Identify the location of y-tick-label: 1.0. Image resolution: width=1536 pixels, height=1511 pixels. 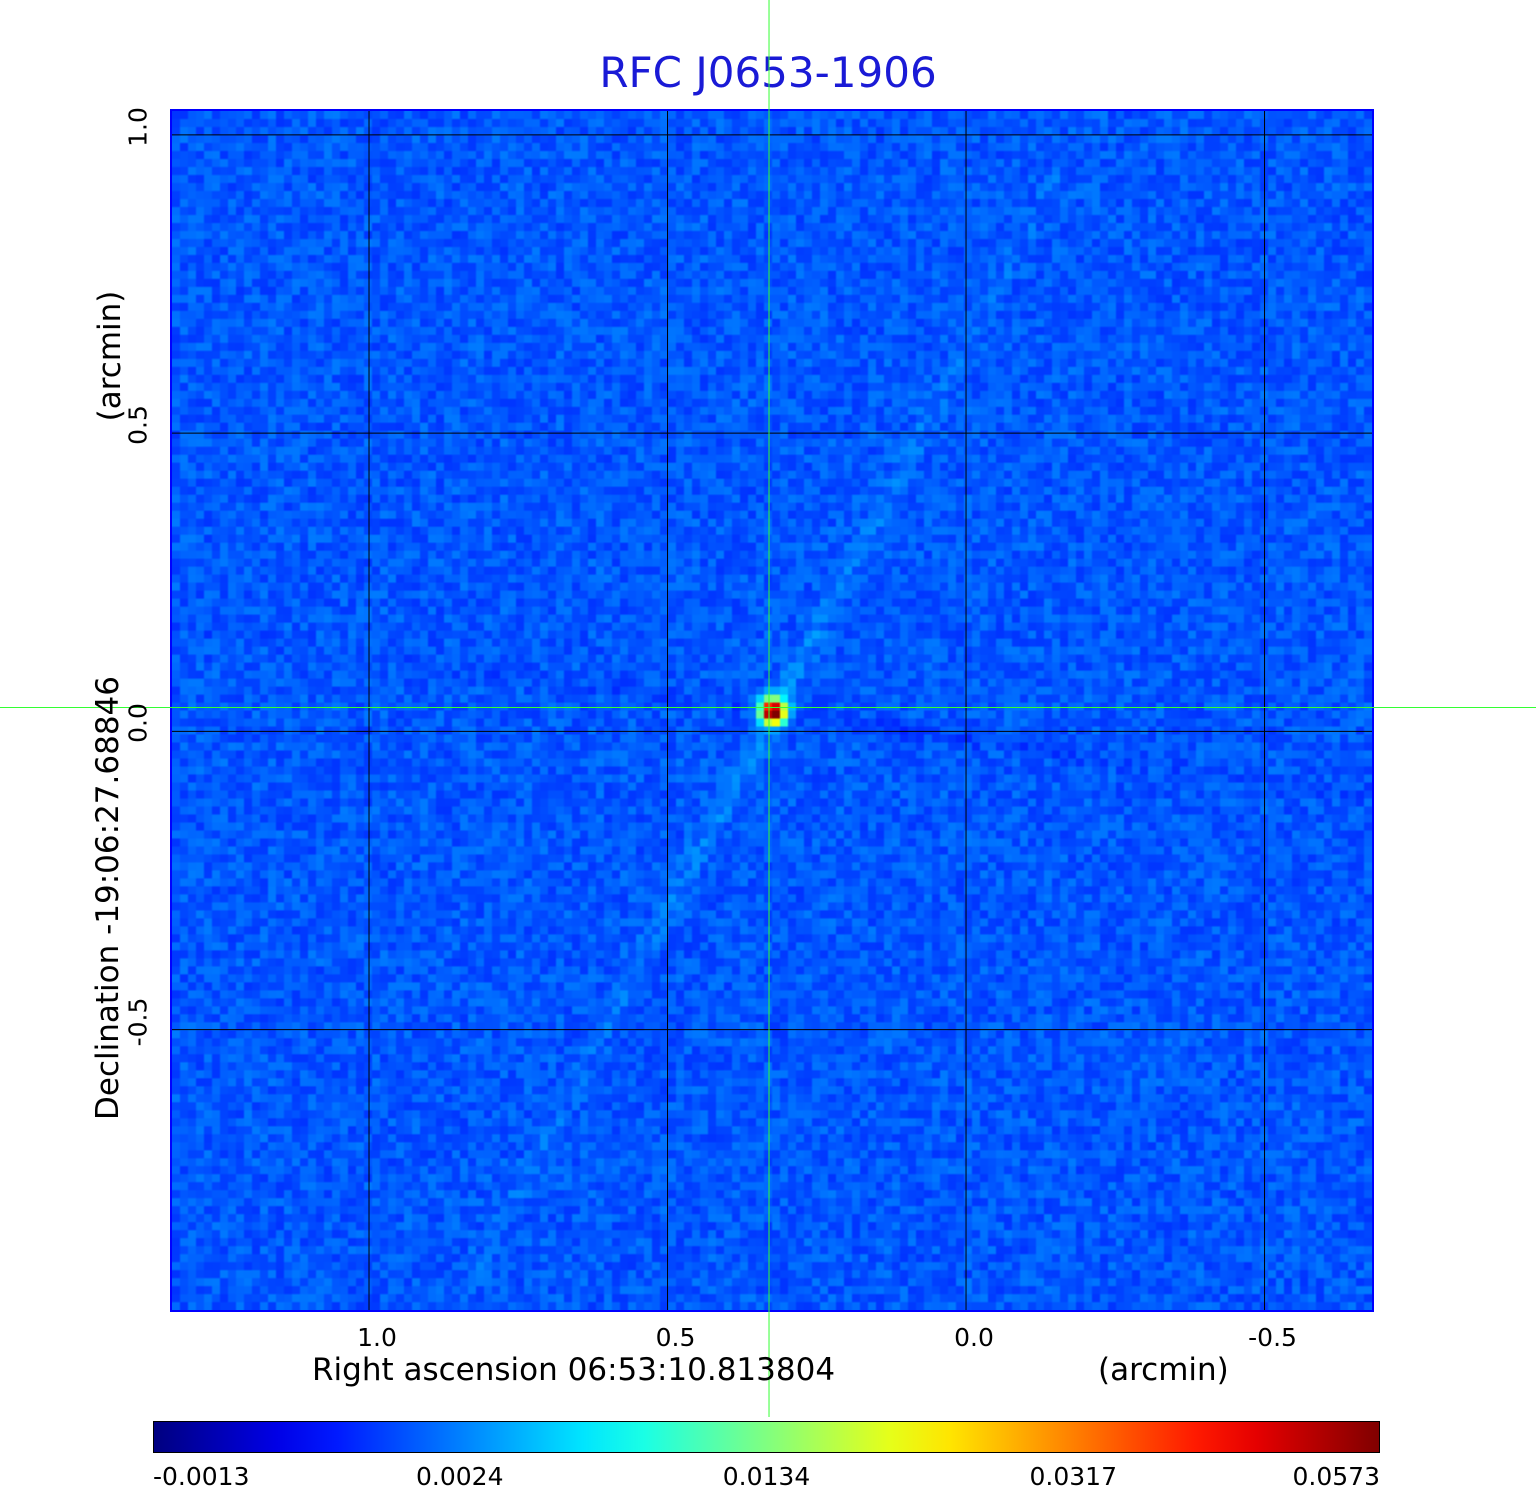
(138, 126).